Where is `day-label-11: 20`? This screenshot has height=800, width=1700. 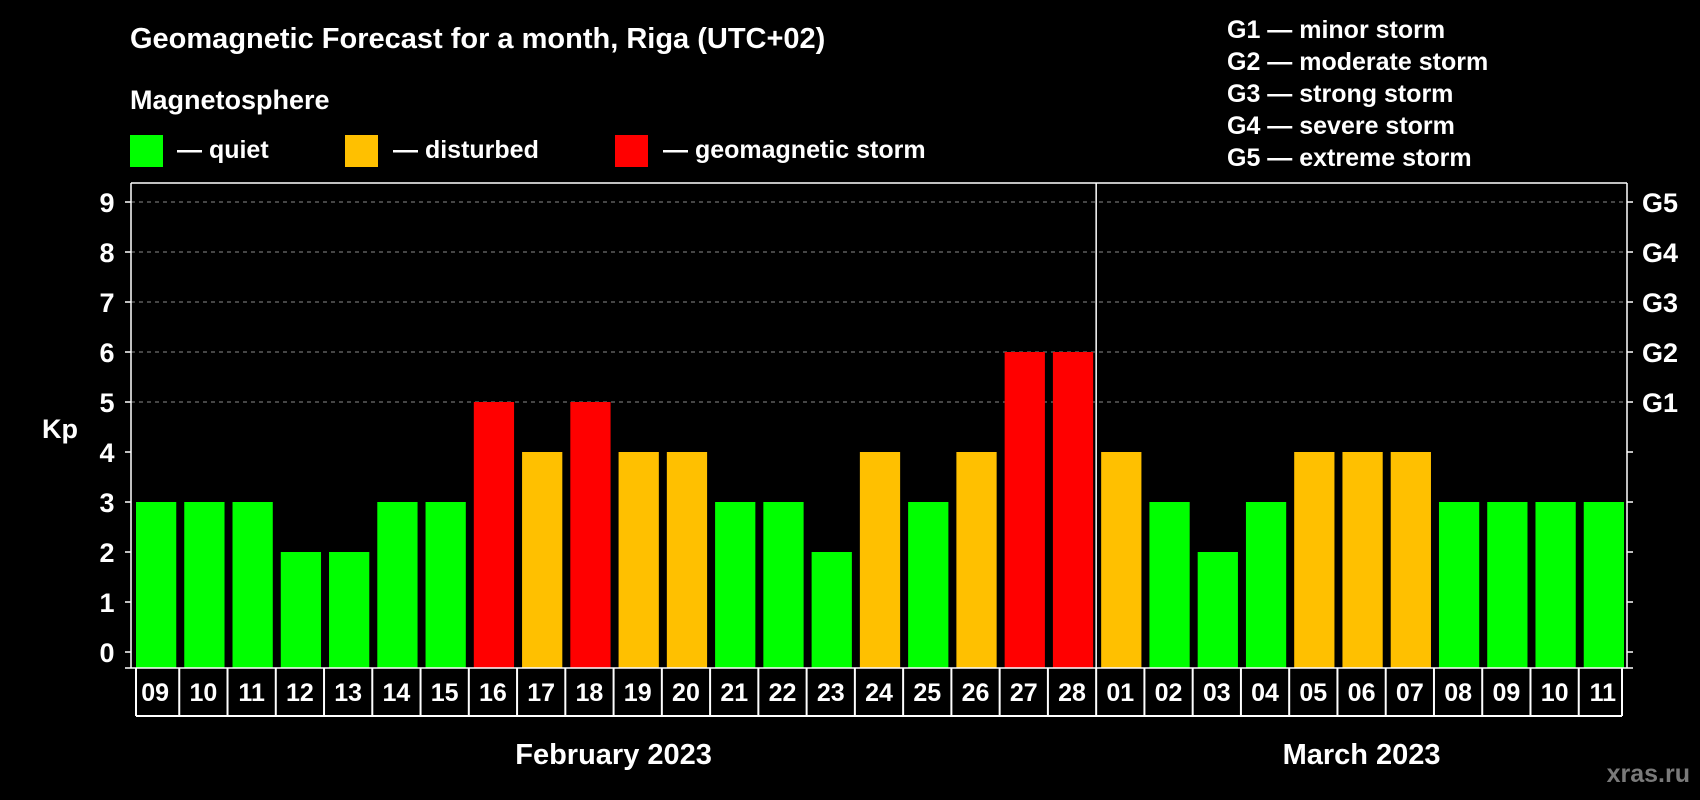 day-label-11: 20 is located at coordinates (686, 693).